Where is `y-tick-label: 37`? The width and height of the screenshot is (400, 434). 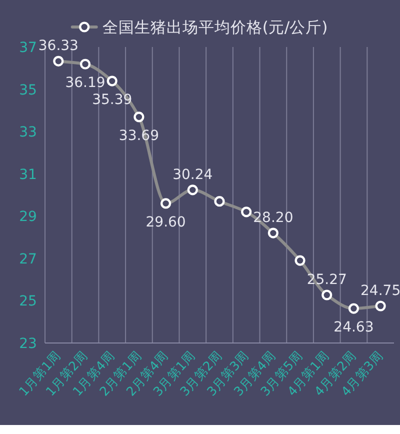 y-tick-label: 37 is located at coordinates (28, 48).